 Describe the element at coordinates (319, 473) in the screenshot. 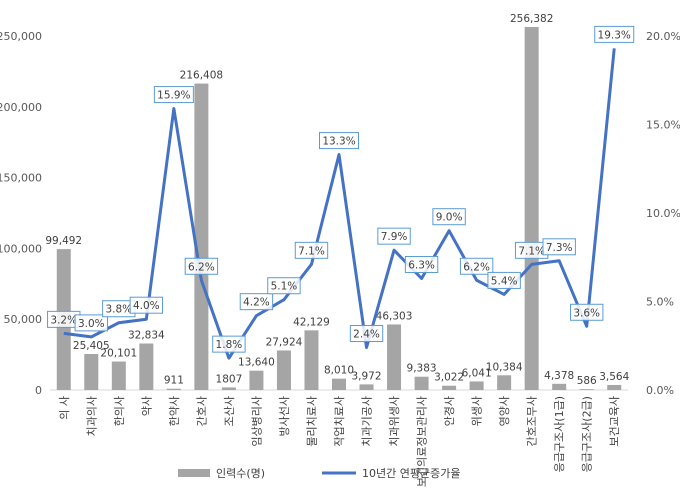

I see `legend: 인력수(명) 10년간 연평균증가율` at that location.